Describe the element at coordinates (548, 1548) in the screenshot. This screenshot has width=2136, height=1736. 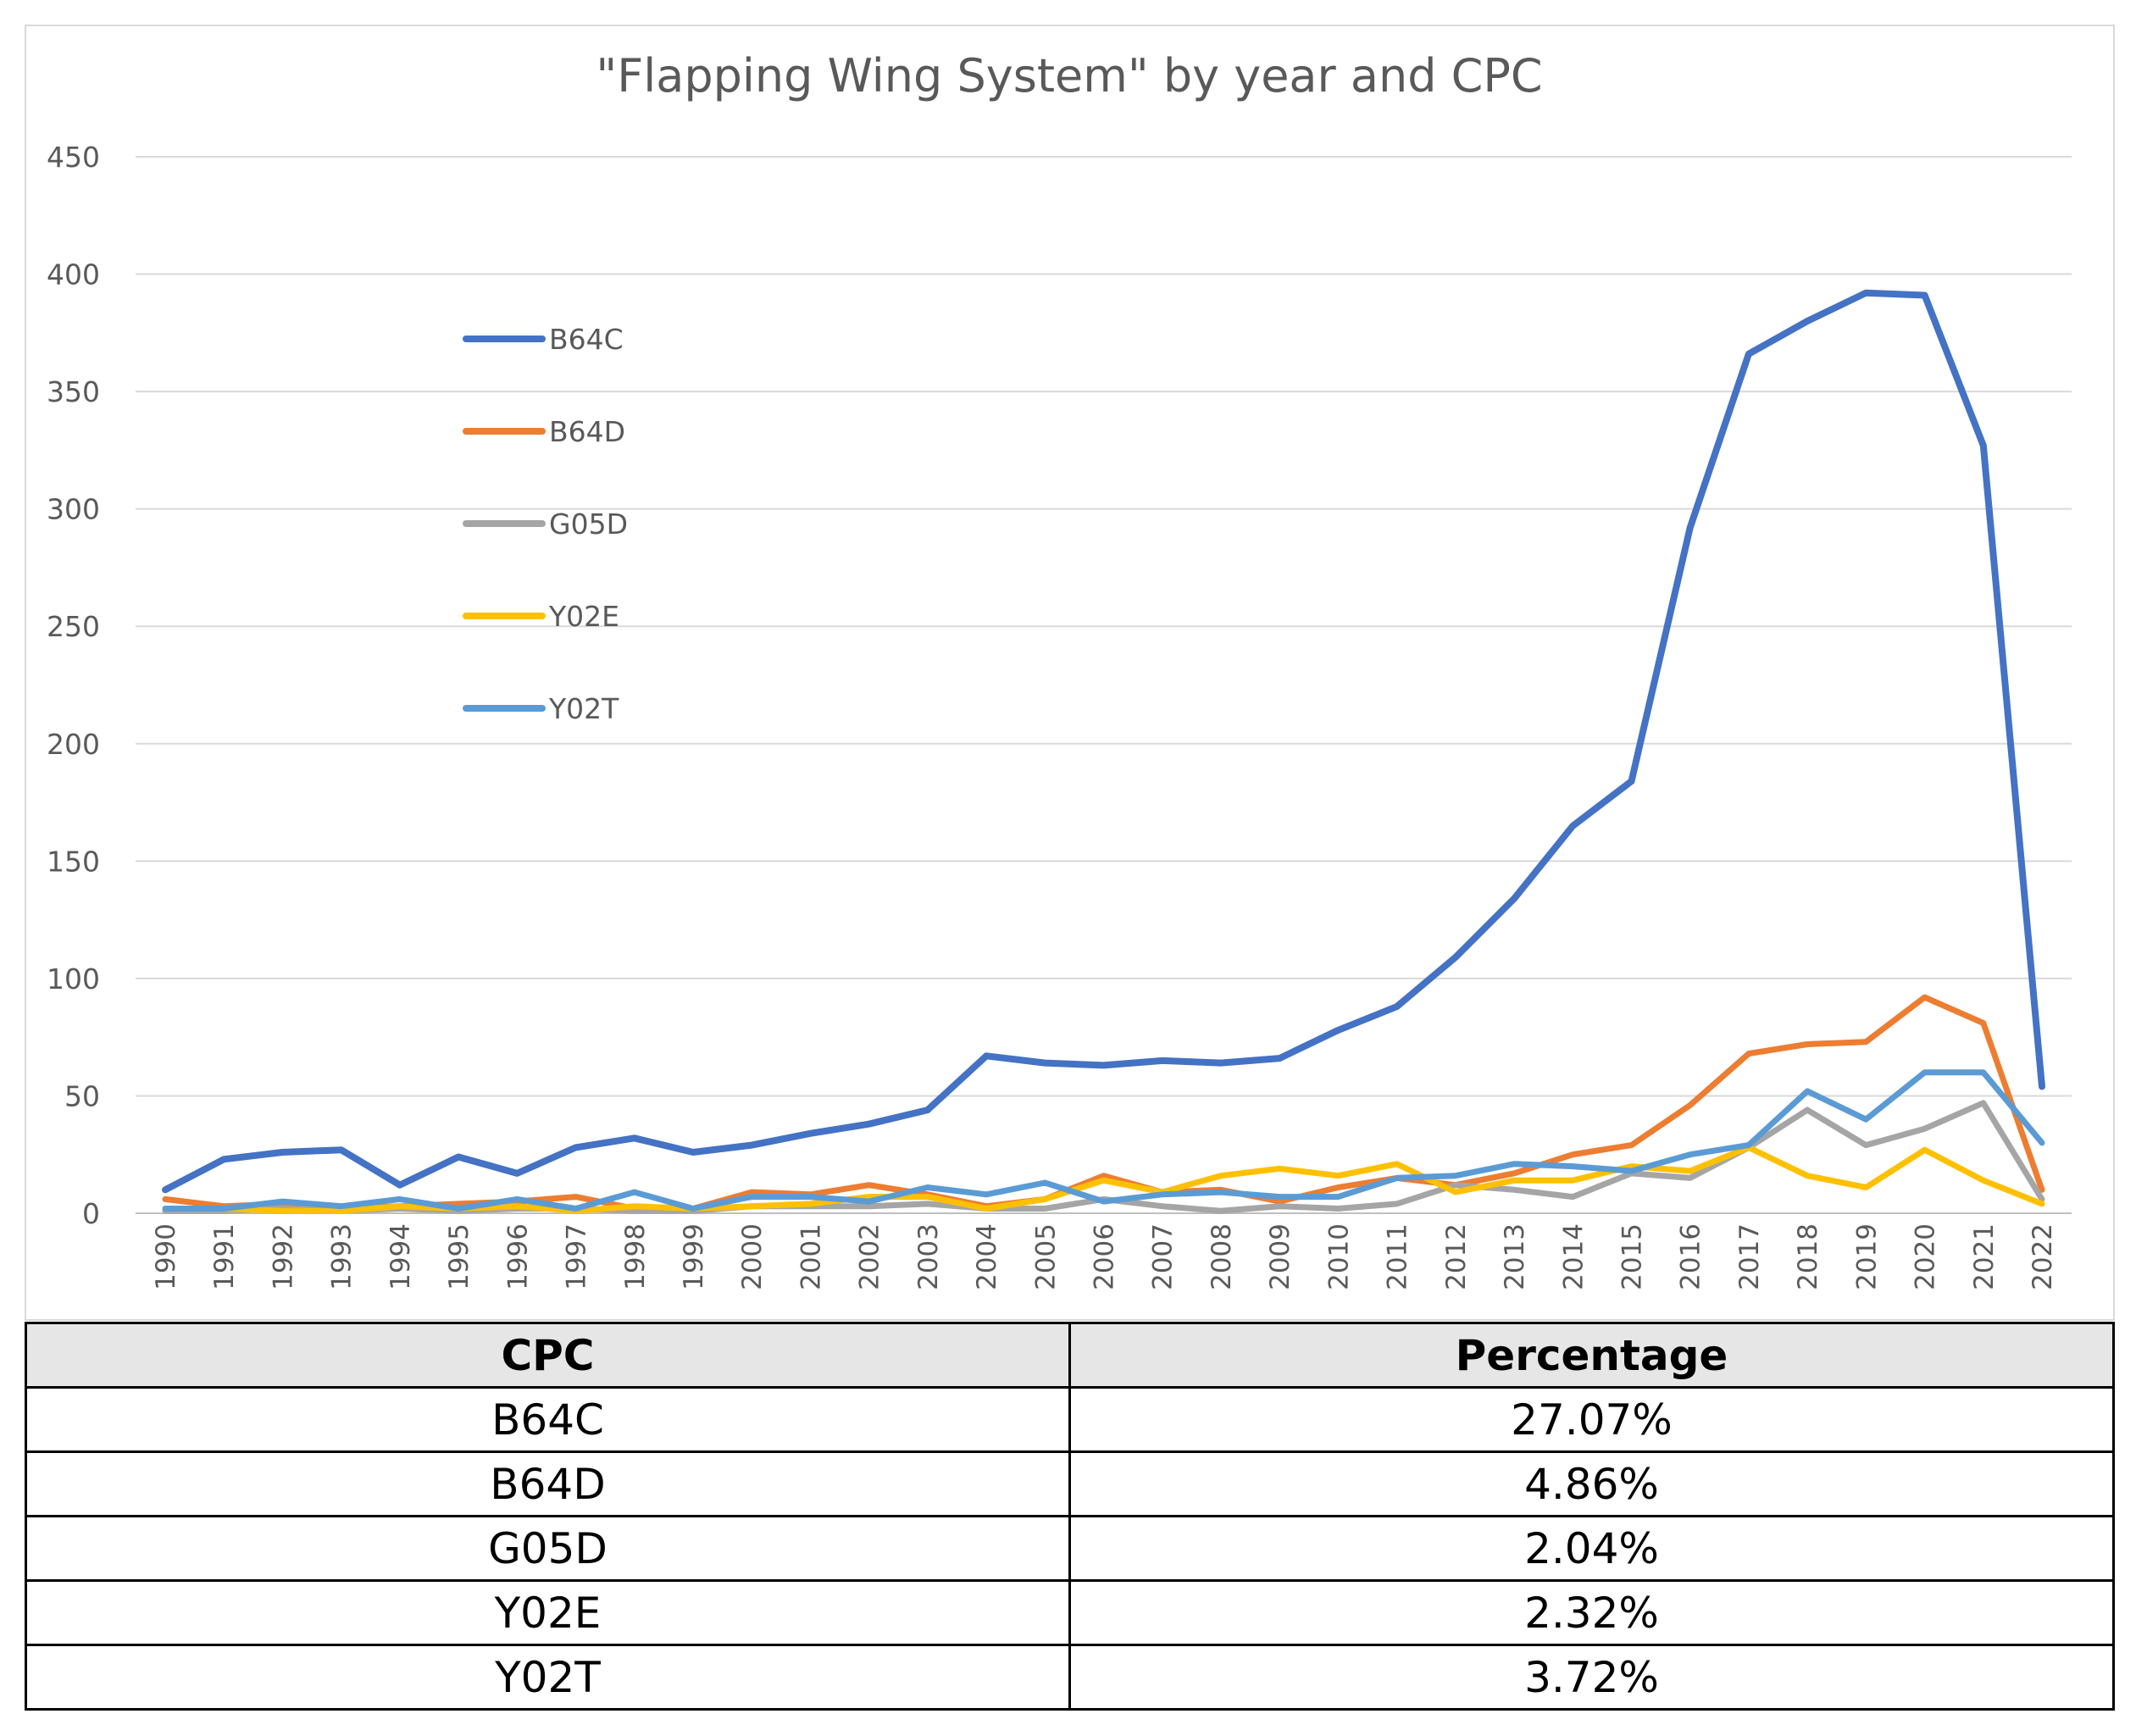
I see `cpc-cell: G05D` at that location.